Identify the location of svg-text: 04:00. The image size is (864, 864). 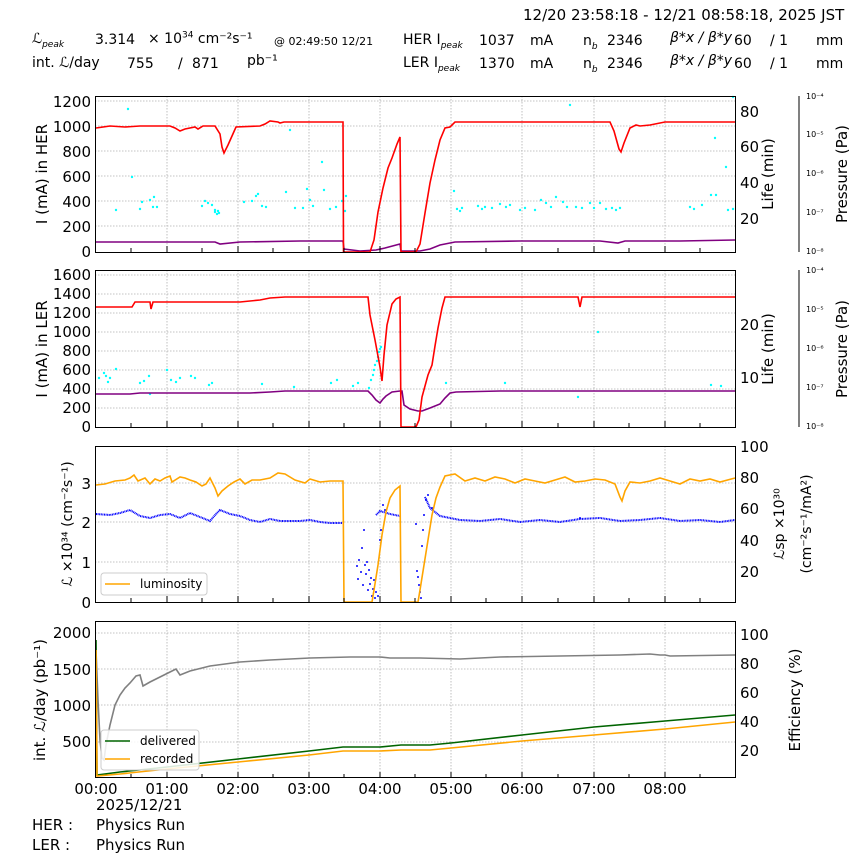
(379, 789).